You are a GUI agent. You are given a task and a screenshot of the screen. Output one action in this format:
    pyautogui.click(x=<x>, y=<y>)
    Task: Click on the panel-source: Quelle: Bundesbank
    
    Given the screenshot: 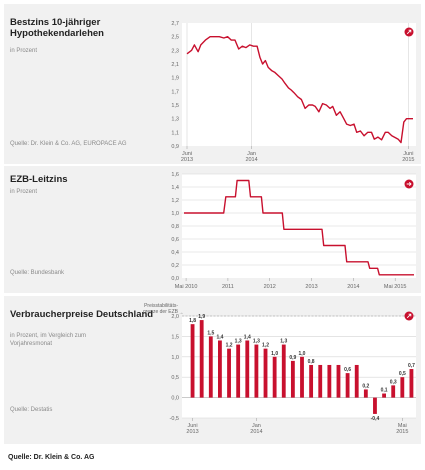 What is the action you would take?
    pyautogui.click(x=37, y=273)
    